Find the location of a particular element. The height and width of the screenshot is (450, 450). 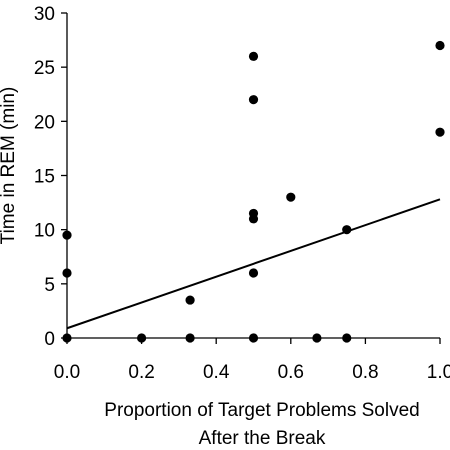

x-tick-label: 0.0 is located at coordinates (67, 372).